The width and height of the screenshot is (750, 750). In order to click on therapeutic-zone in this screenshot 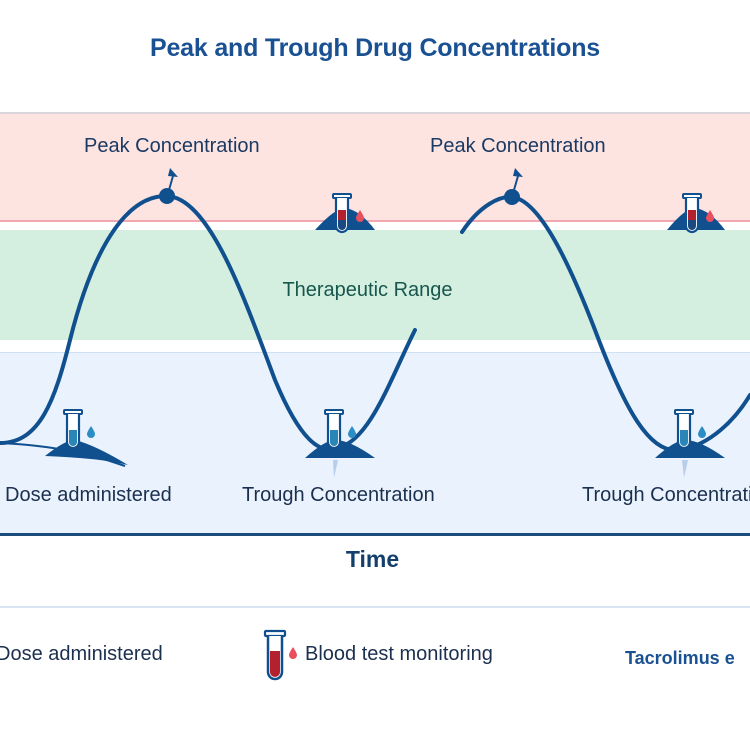, I will do `click(375, 285)`.